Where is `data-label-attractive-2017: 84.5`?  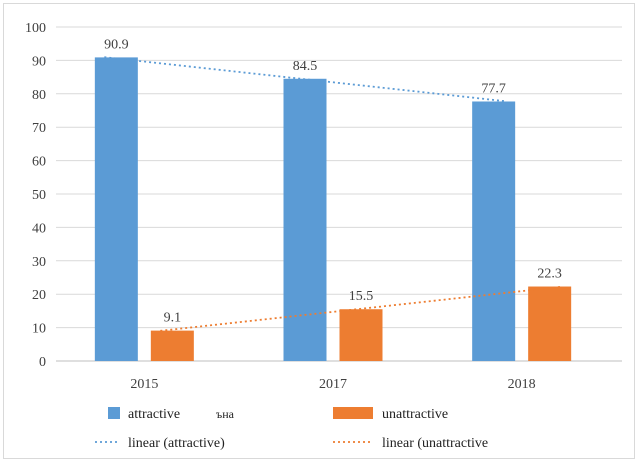
data-label-attractive-2017: 84.5 is located at coordinates (305, 66).